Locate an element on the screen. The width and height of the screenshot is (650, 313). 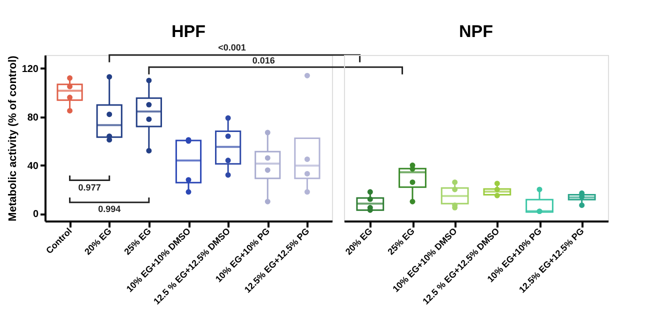
y-tick-label: 80 is located at coordinates (33, 118).